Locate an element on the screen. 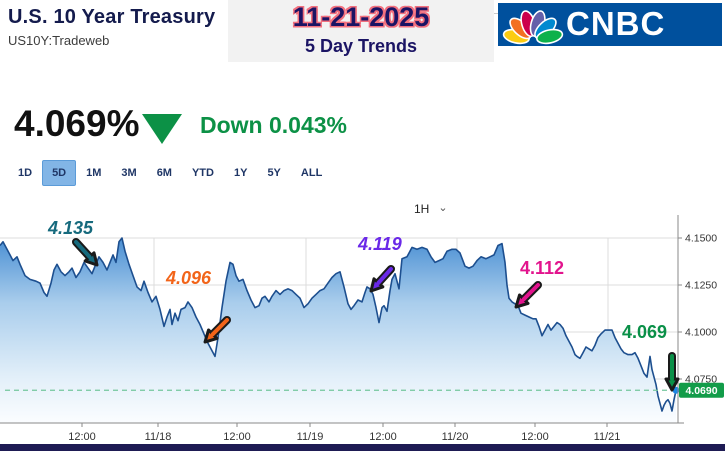  range-tab-5y: 5Y is located at coordinates (274, 173).